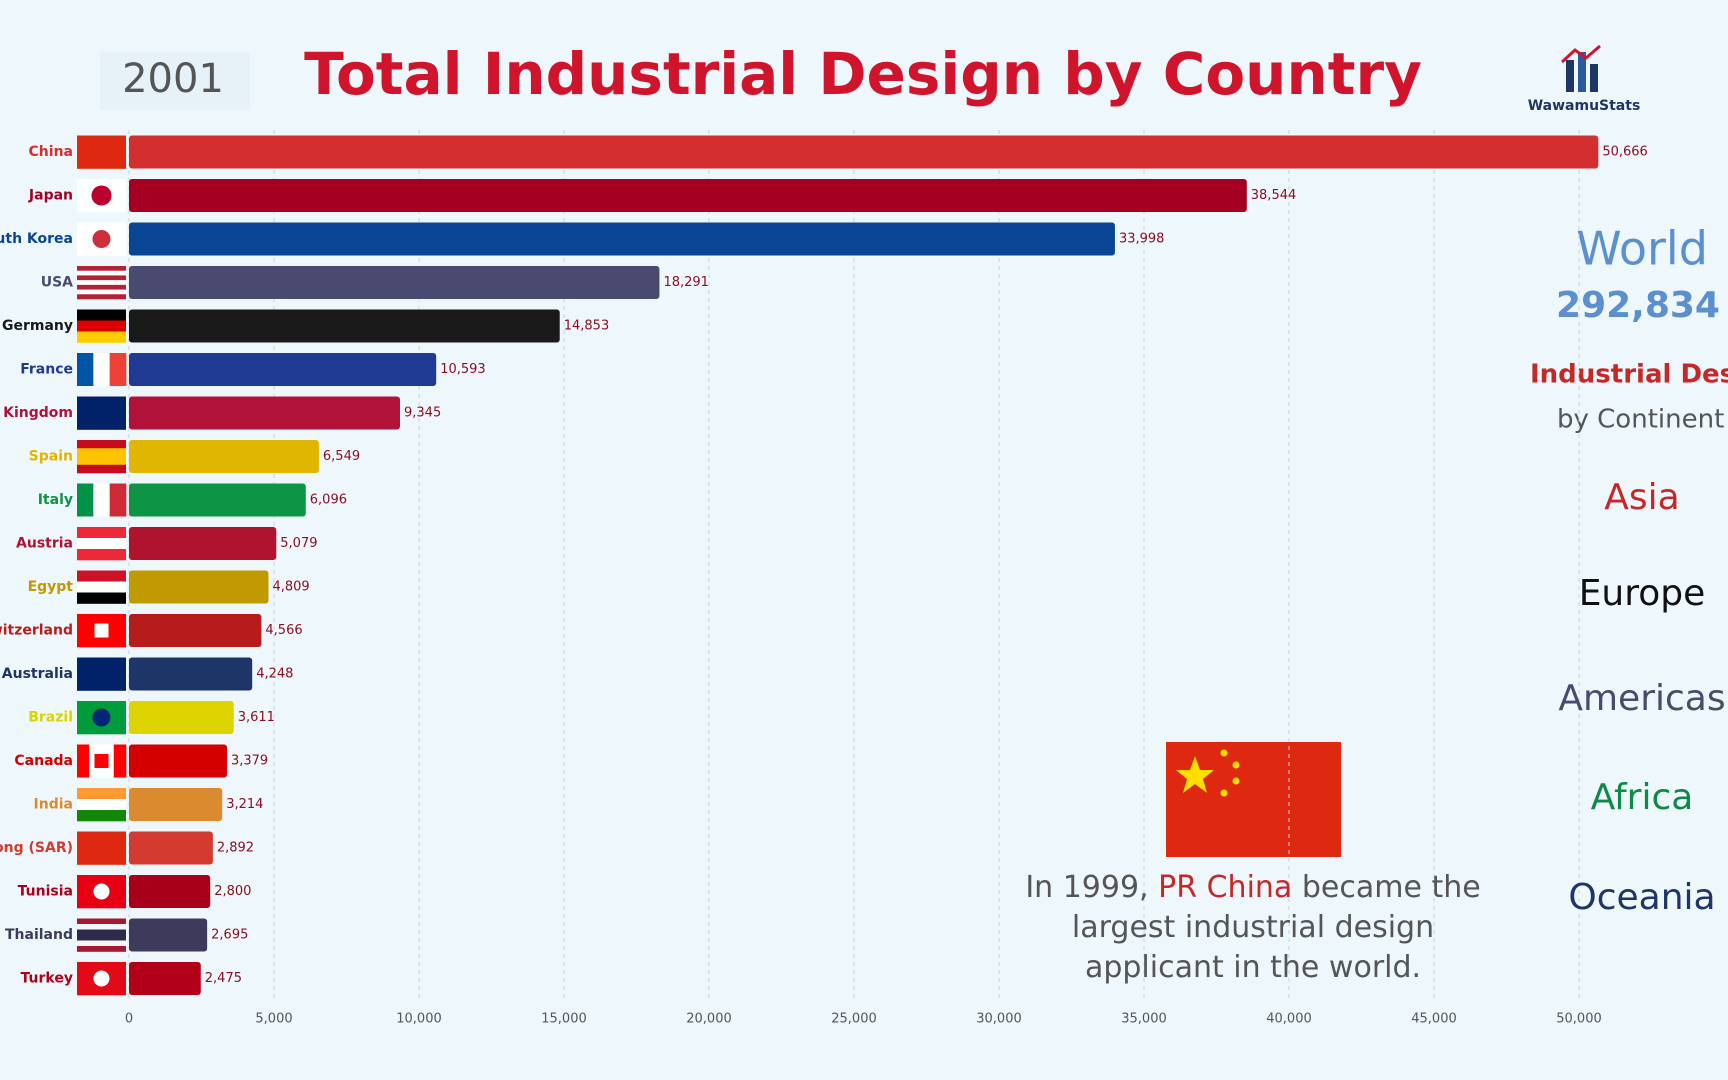  What do you see at coordinates (45, 892) in the screenshot?
I see `y-tick-label: Tunisia` at bounding box center [45, 892].